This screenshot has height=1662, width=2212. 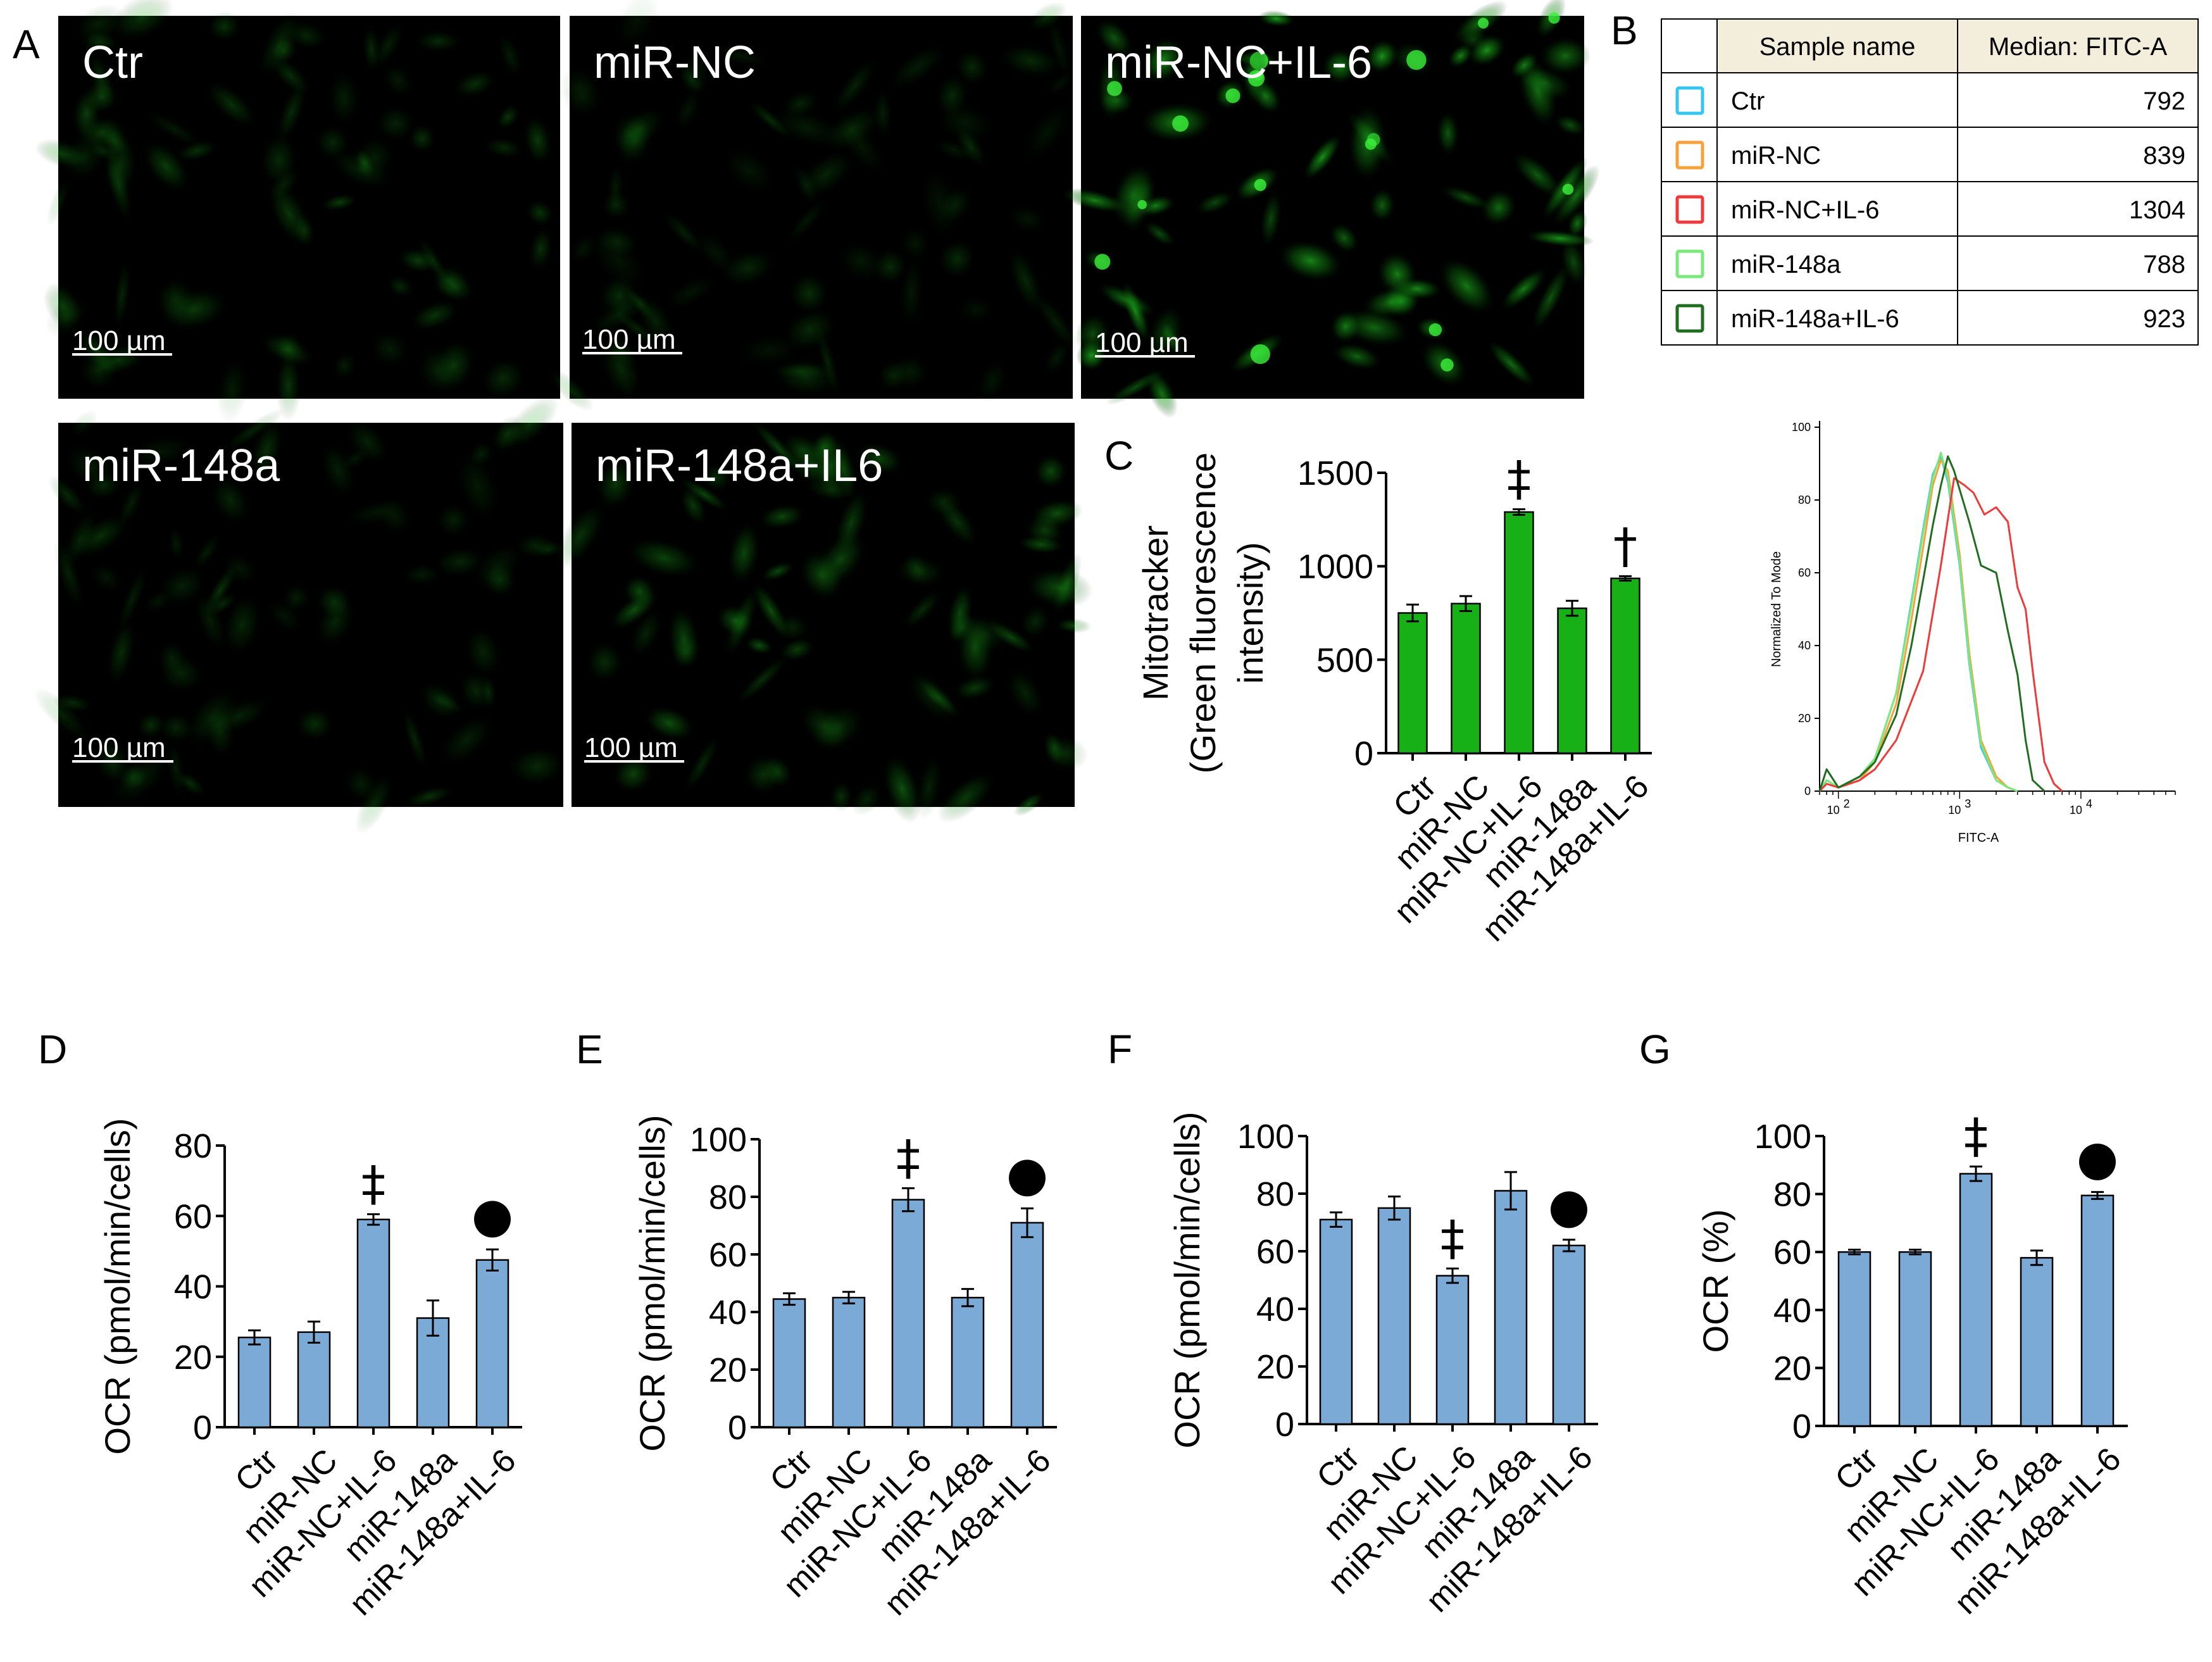 I want to click on table-cell-value: 788, so click(x=2164, y=264).